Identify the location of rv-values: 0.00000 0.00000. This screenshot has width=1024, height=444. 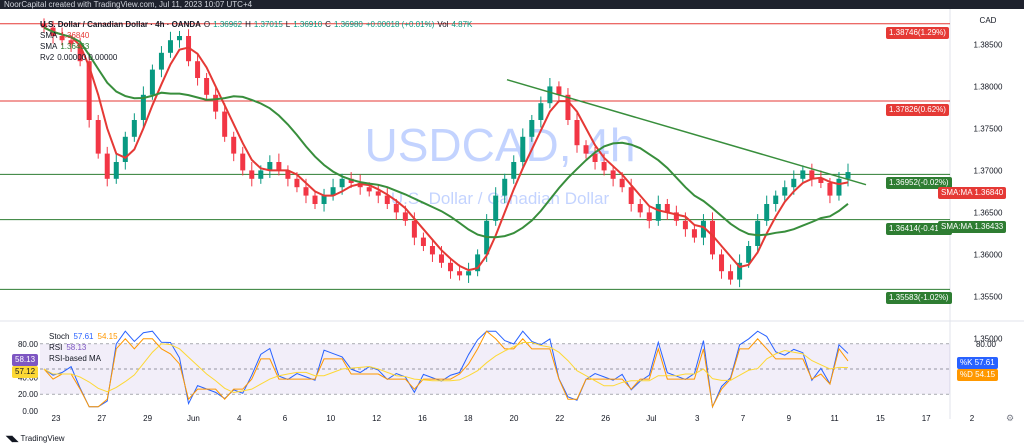
(87, 57).